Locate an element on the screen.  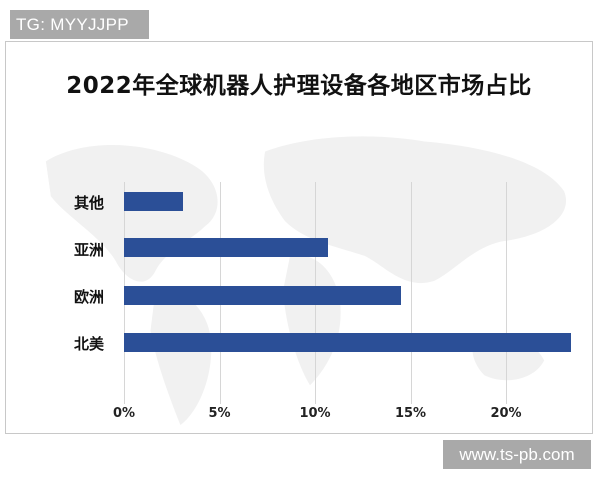
watermark-bottom-right: www.ts-pb.com is located at coordinates (517, 454).